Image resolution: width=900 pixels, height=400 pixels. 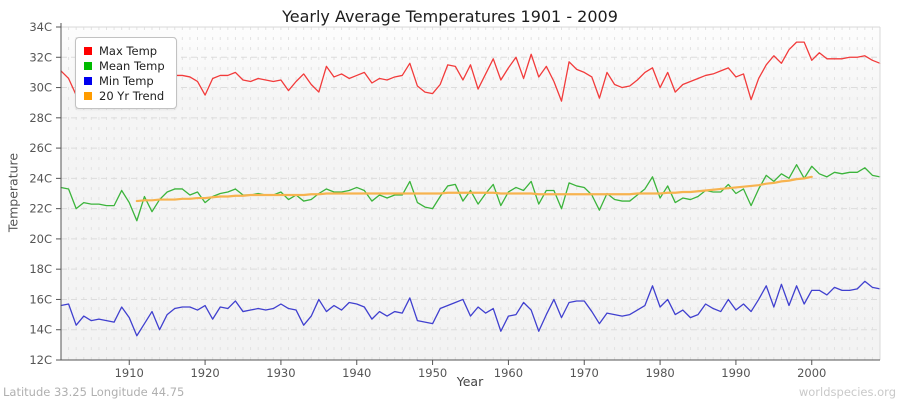 I want to click on legend-label: Mean Temp, so click(x=132, y=65).